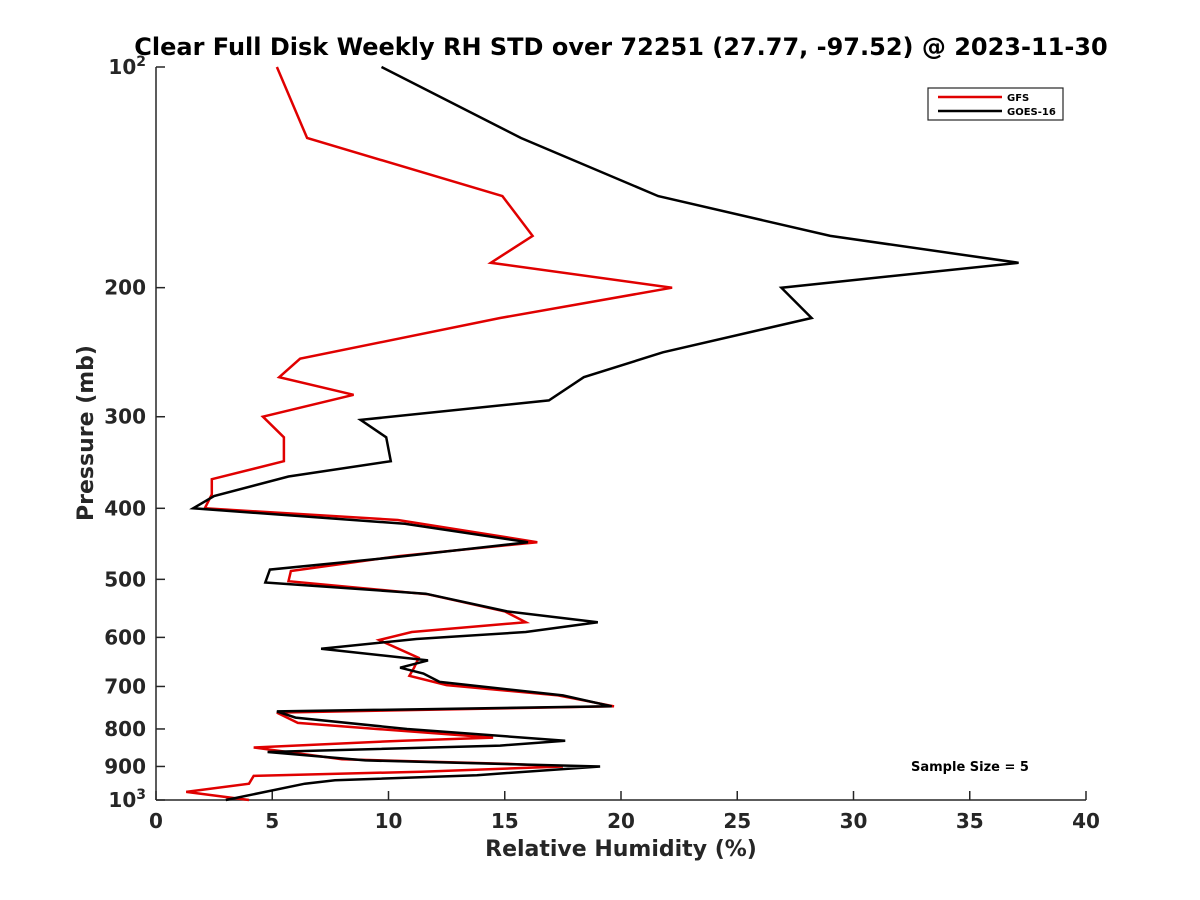  I want to click on y-tick-label: 700, so click(125, 686).